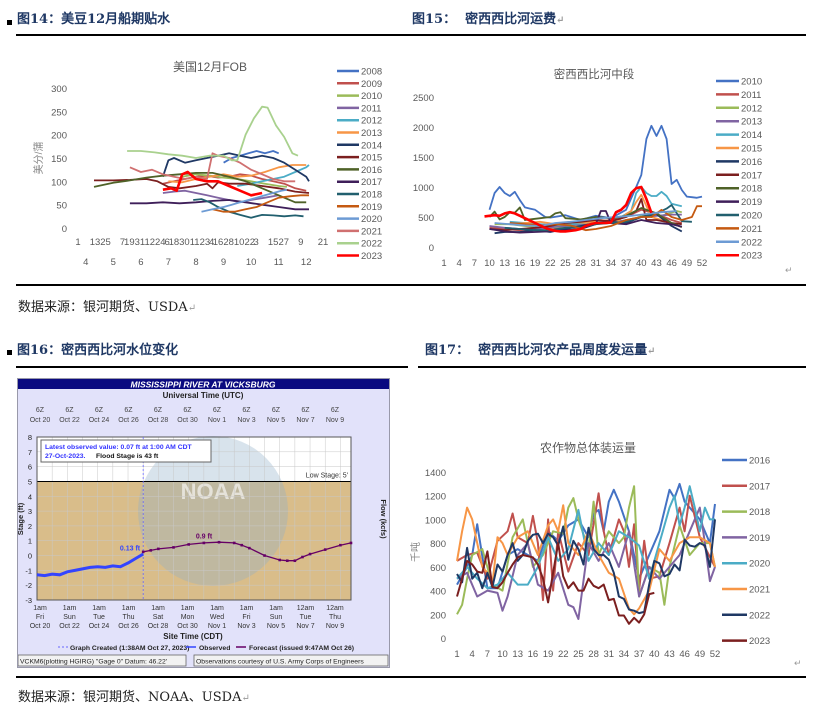  Describe the element at coordinates (517, 654) in the screenshot. I see `x-tick-label: 13` at that location.